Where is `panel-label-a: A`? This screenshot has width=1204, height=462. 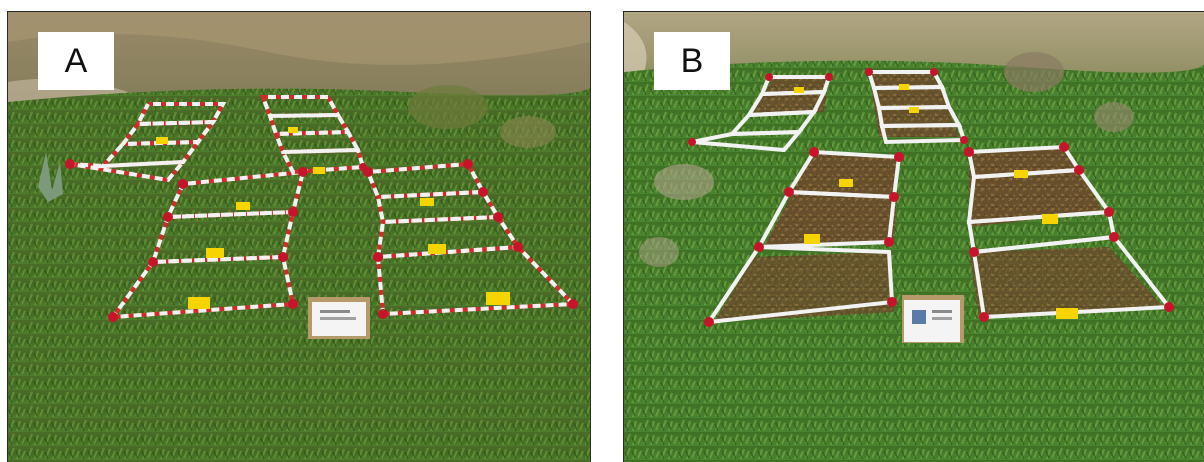 panel-label-a: A is located at coordinates (76, 61).